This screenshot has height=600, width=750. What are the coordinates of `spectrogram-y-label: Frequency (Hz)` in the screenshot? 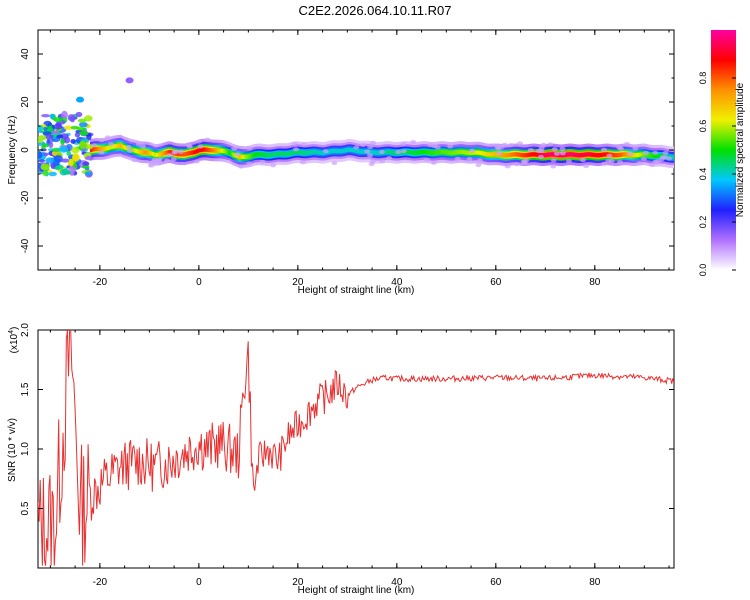 It's located at (12, 150).